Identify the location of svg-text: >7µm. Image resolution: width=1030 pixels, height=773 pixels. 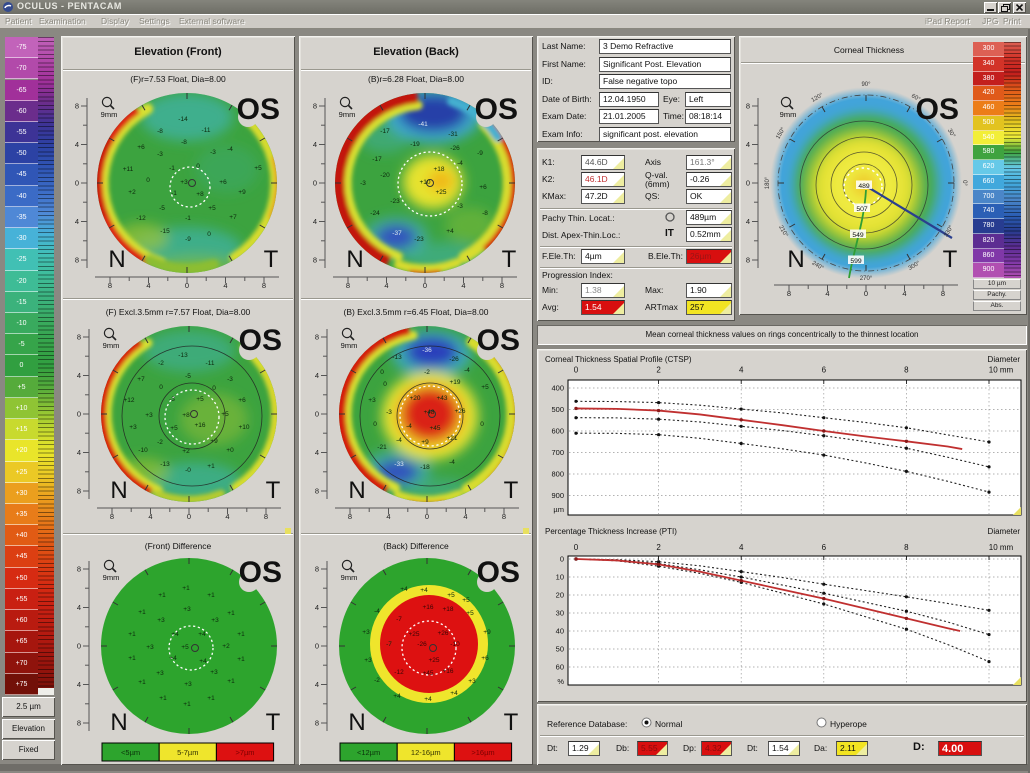
(244, 752).